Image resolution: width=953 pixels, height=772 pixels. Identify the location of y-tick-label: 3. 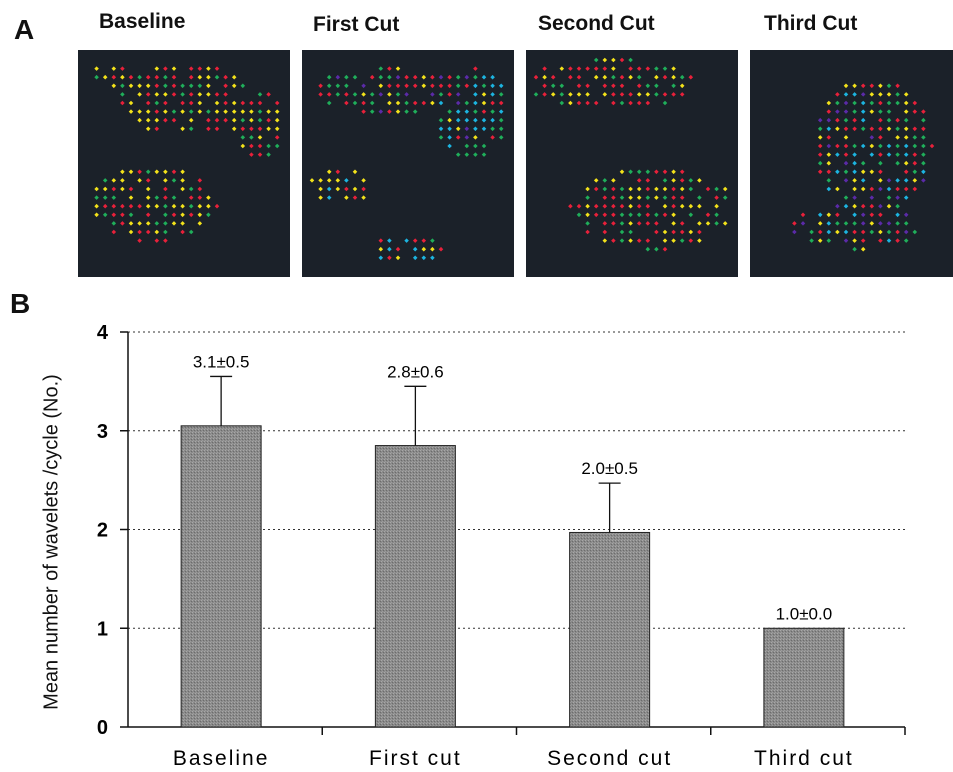
(102, 432).